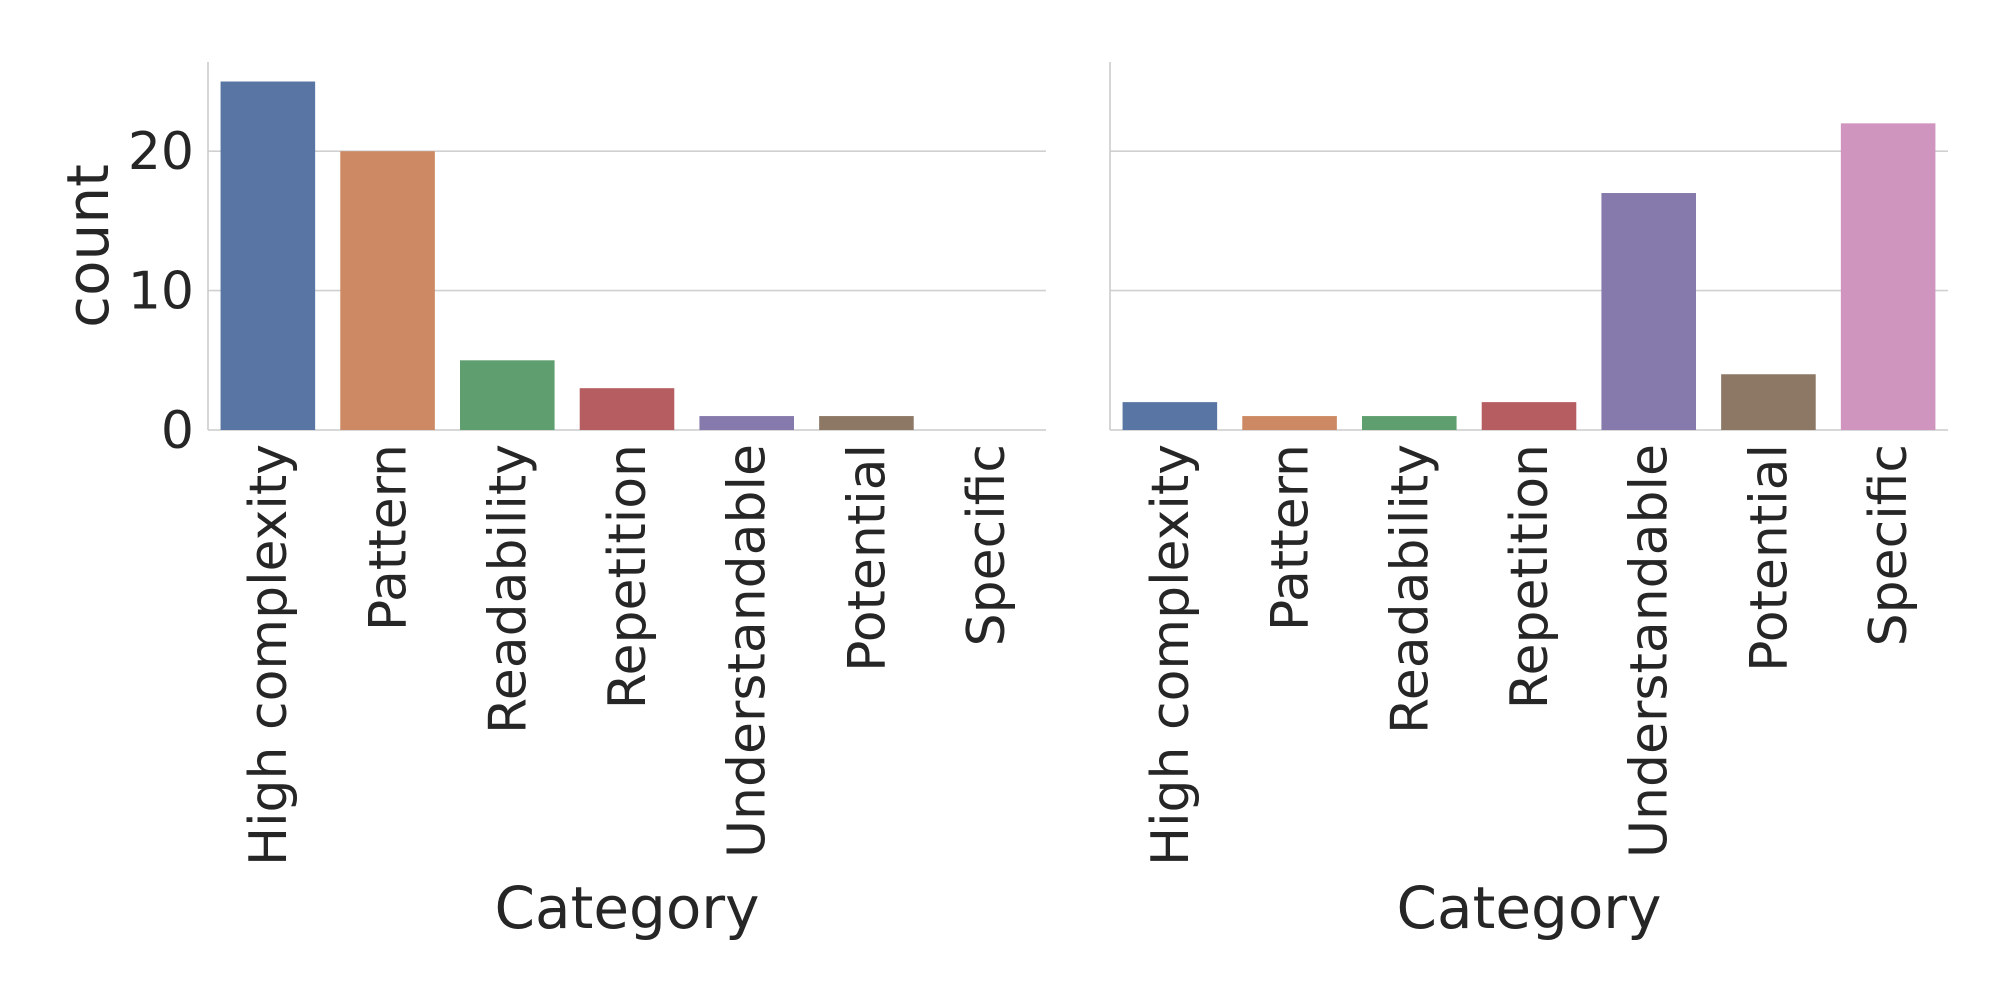 The height and width of the screenshot is (1000, 2000). I want to click on bar-specific, so click(1888, 276).